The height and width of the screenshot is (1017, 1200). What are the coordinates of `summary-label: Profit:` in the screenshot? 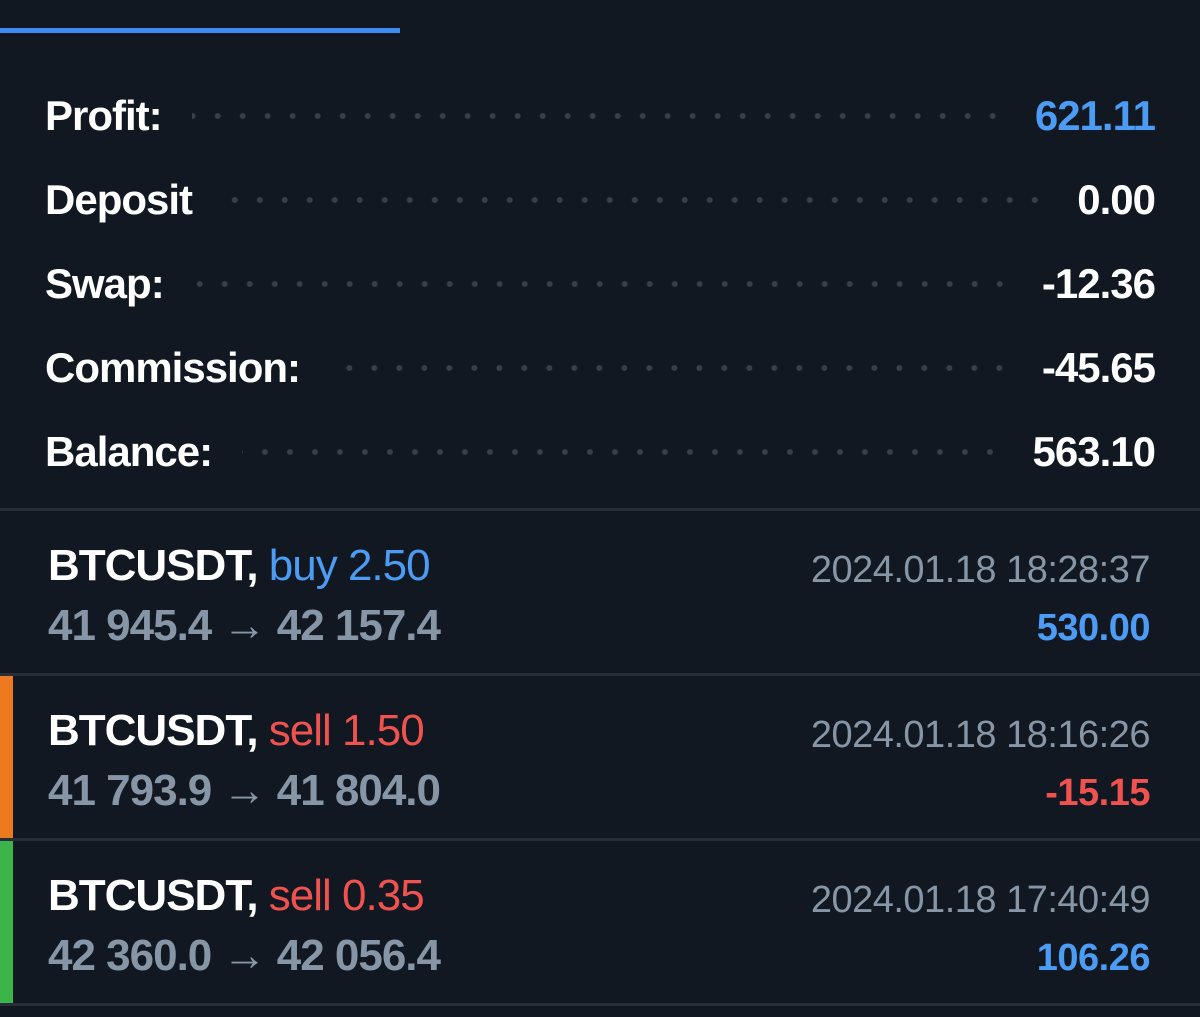 It's located at (104, 115).